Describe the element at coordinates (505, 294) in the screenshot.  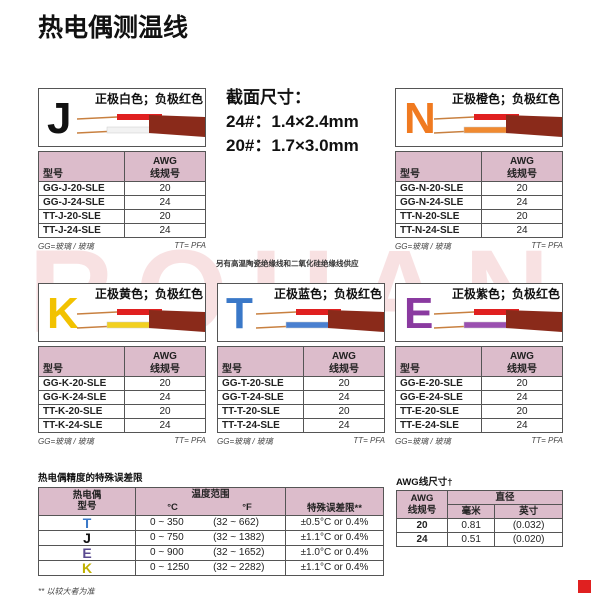
I see `color-label: 正极紫色；负极红色` at that location.